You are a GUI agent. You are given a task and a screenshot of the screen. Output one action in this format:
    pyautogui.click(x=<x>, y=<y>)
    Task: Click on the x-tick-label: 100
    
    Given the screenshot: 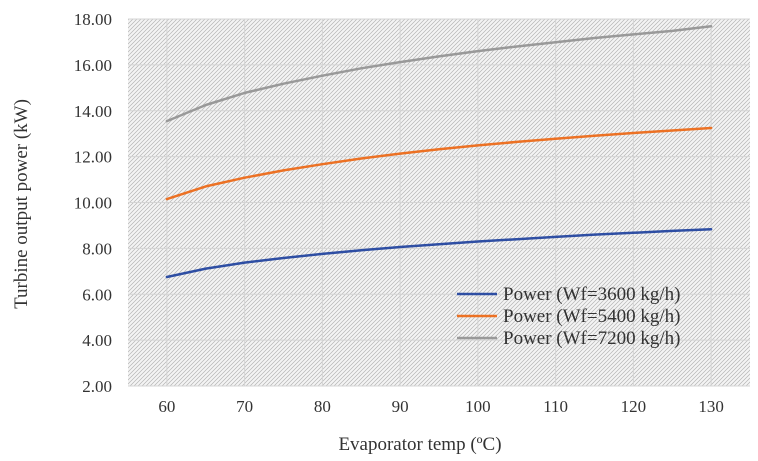 What is the action you would take?
    pyautogui.click(x=478, y=406)
    